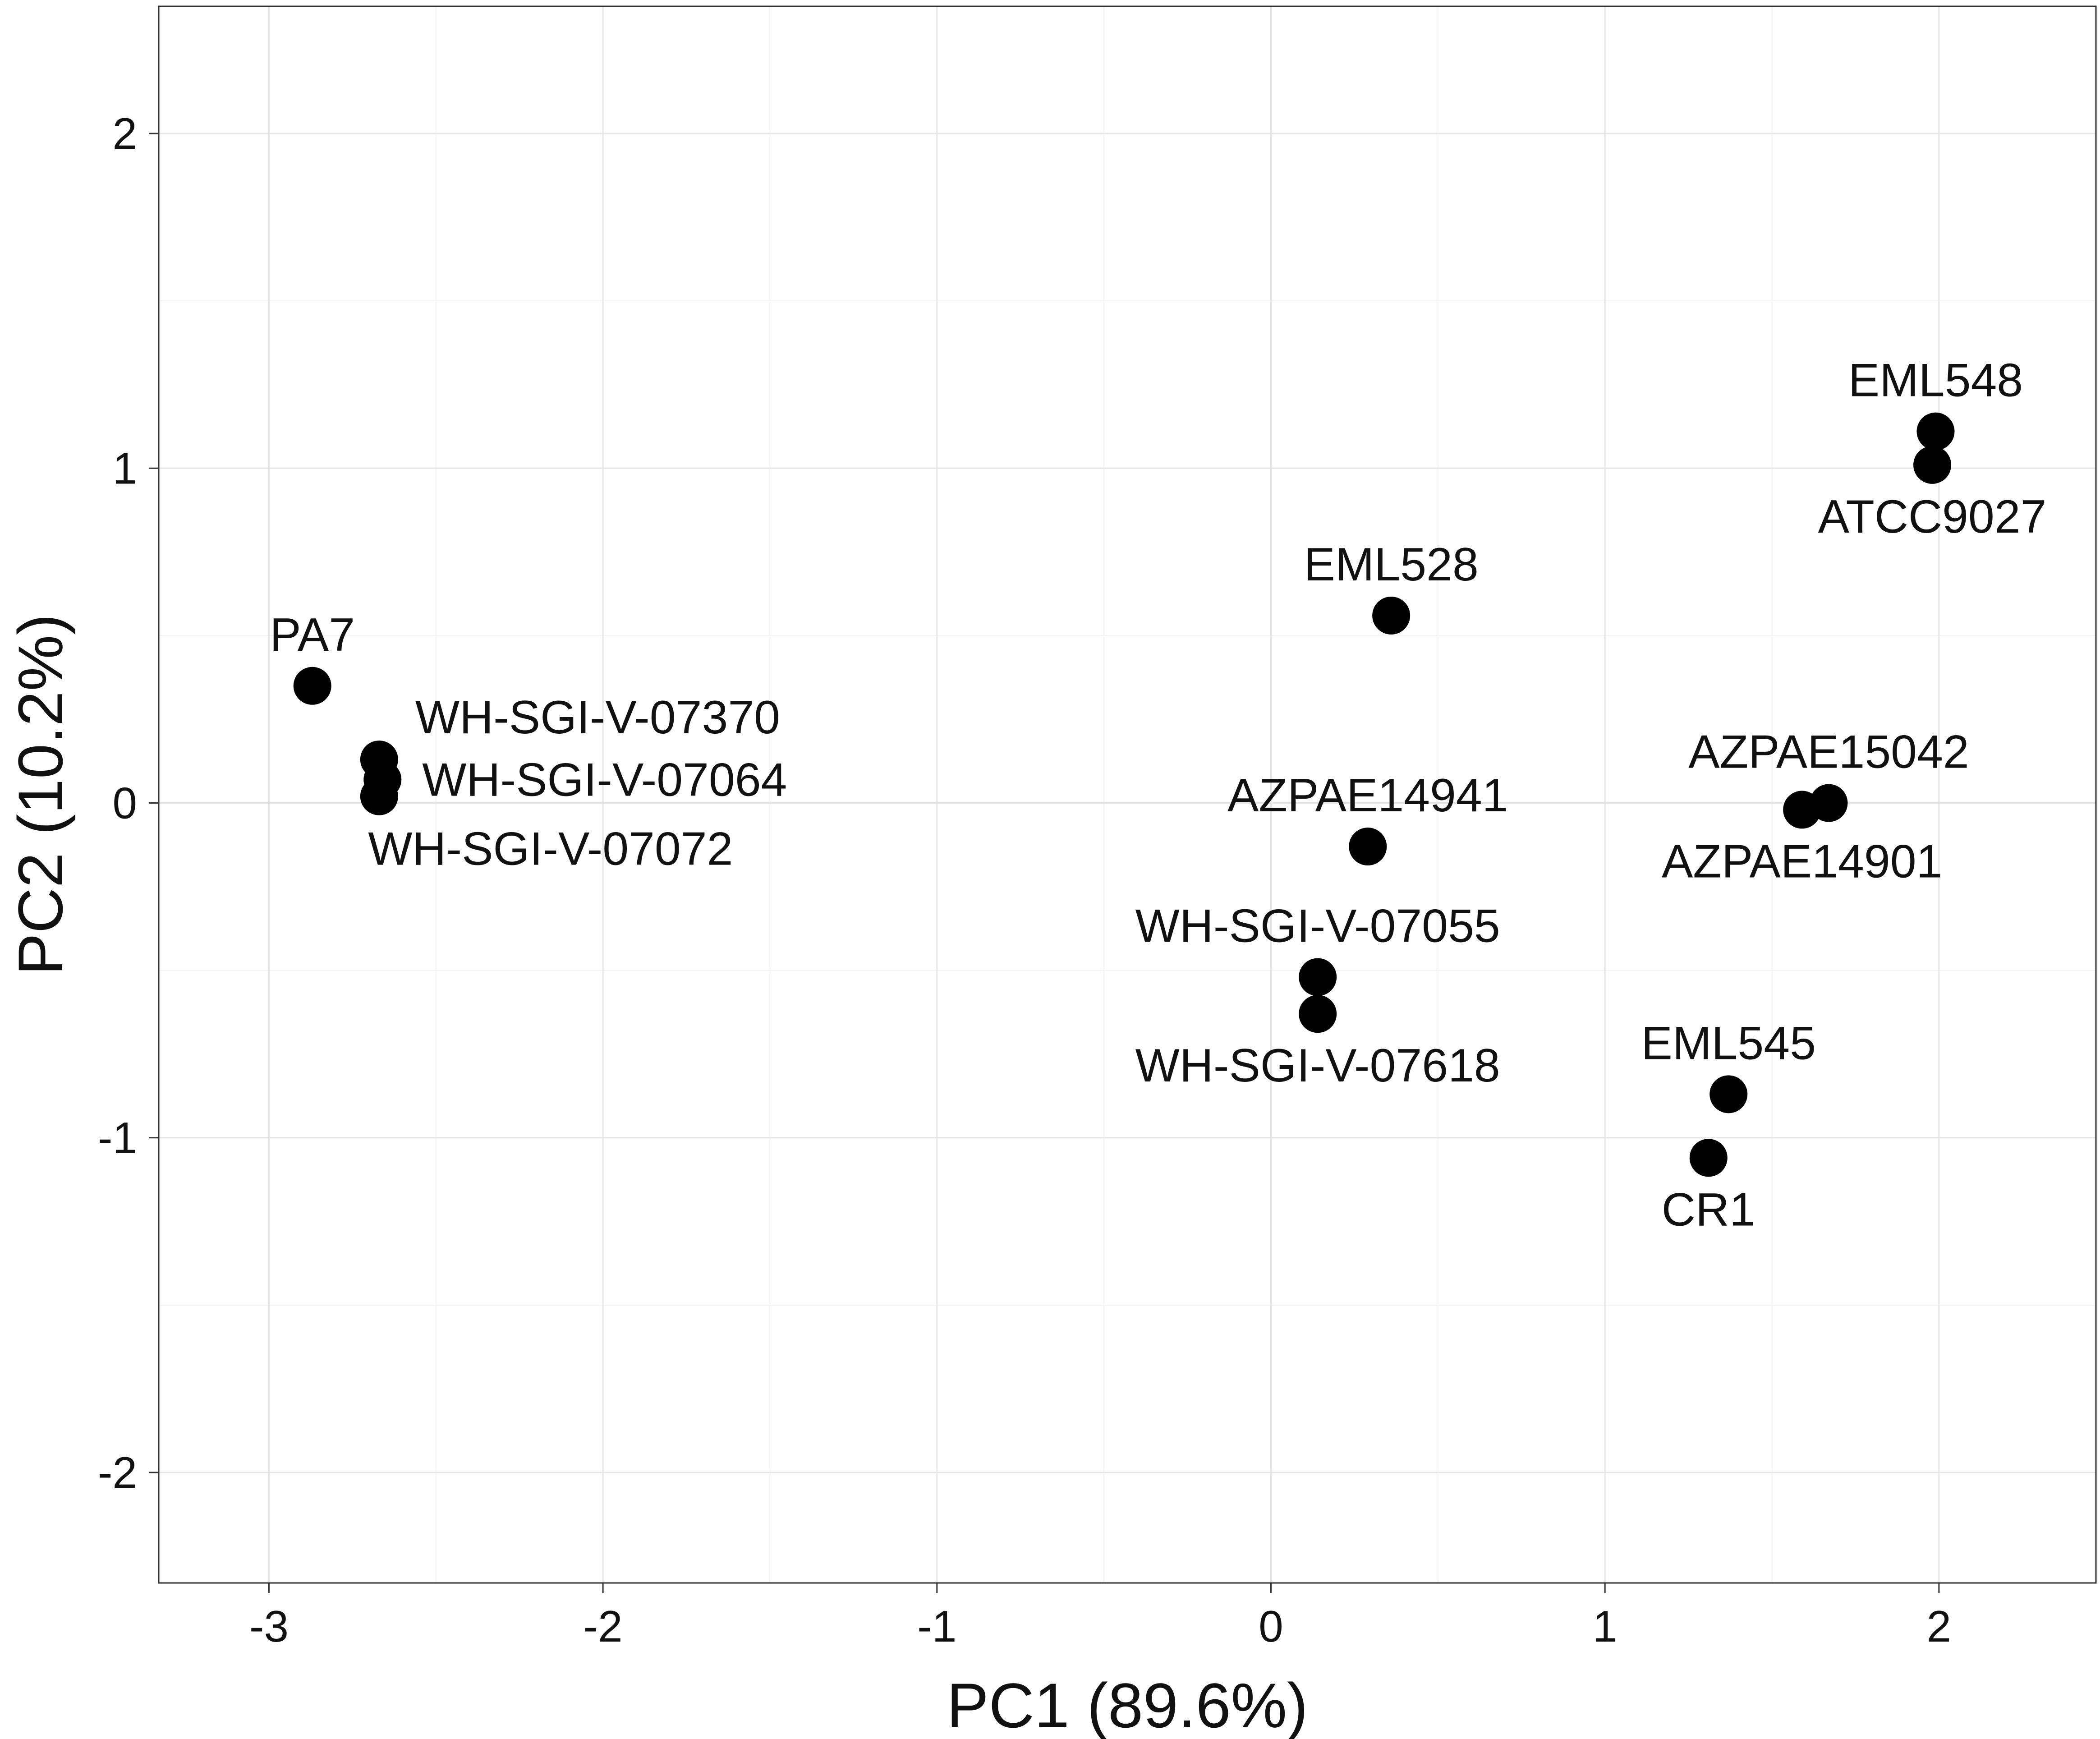  What do you see at coordinates (125, 468) in the screenshot?
I see `y-tick-label: 1` at bounding box center [125, 468].